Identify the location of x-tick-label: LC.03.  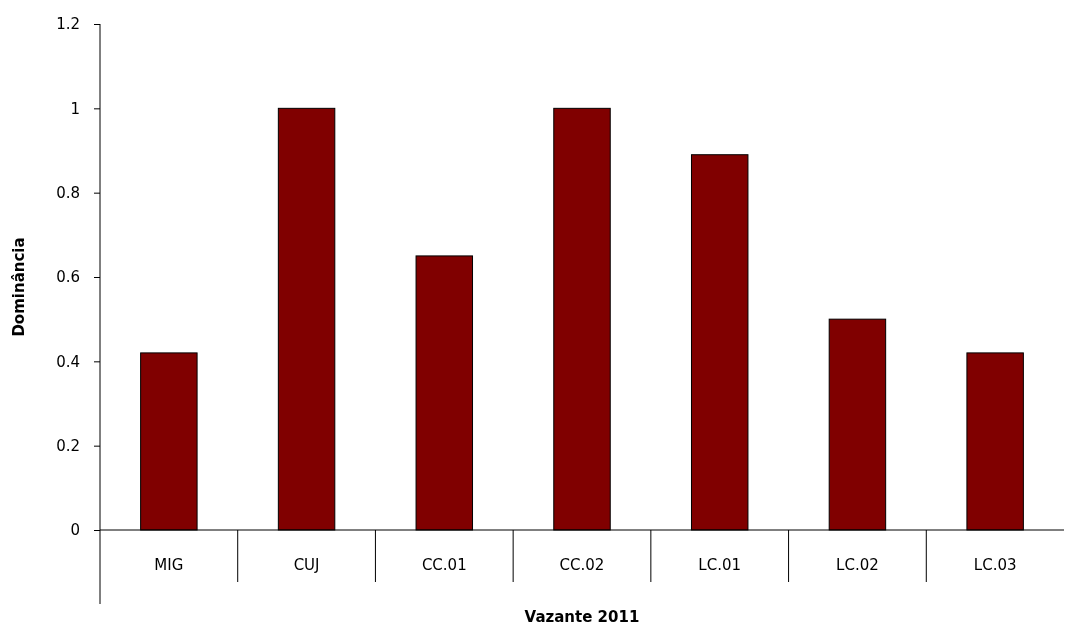
(995, 565).